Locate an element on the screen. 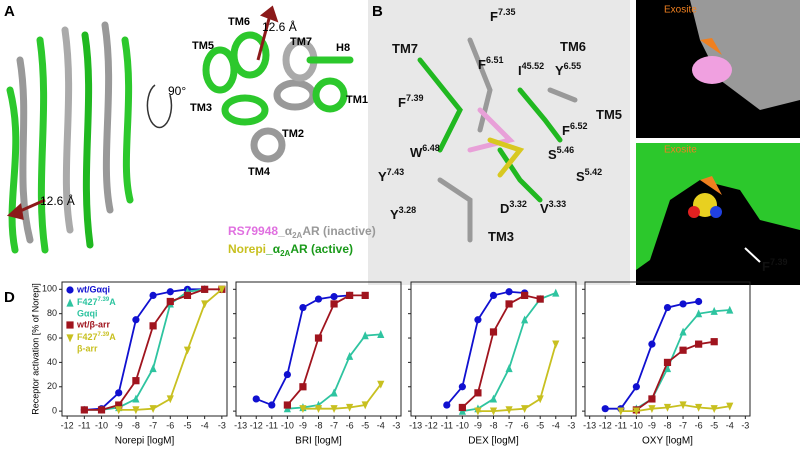 This screenshot has width=800, height=460. legend-suffix: AR (active) is located at coordinates (321, 249).